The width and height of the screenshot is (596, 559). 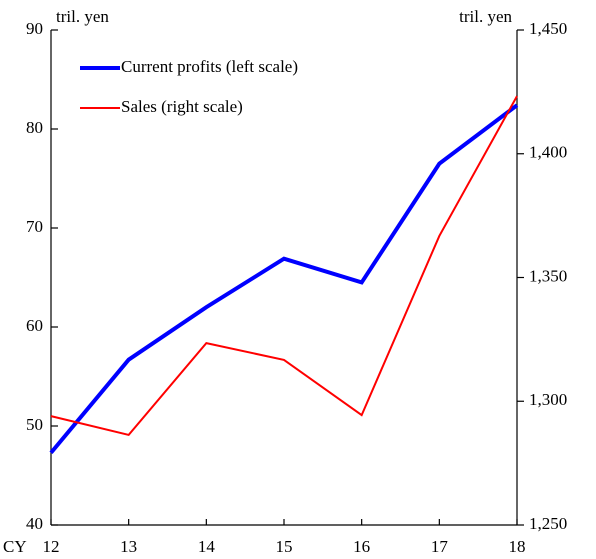 I want to click on legend-label: Current profits (left scale), so click(x=209, y=66).